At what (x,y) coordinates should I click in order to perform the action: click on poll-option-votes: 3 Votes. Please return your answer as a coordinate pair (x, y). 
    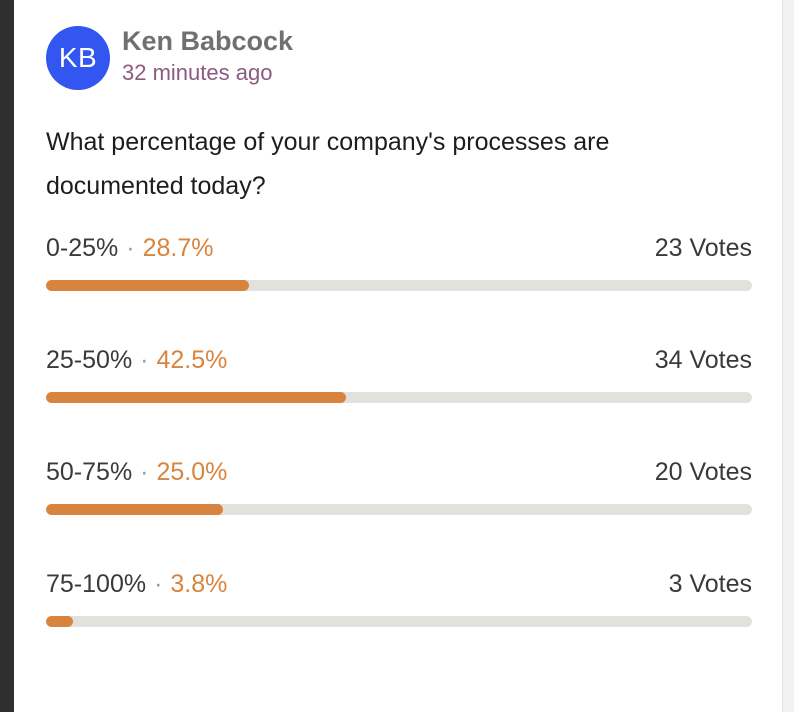
    Looking at the image, I should click on (710, 584).